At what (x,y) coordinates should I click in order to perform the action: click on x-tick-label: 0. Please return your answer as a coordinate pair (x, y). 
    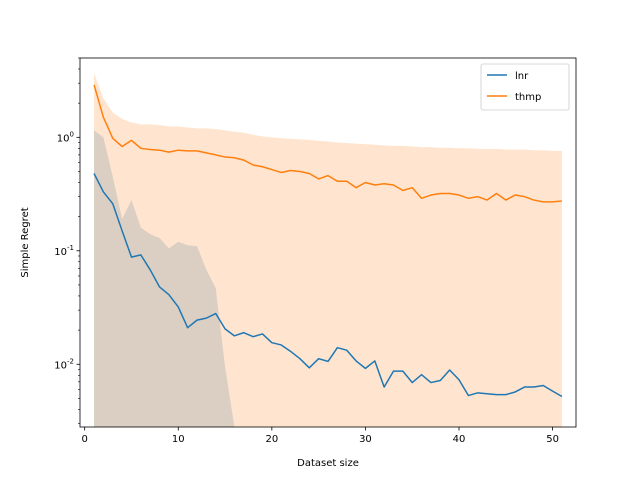
    Looking at the image, I should click on (84, 439).